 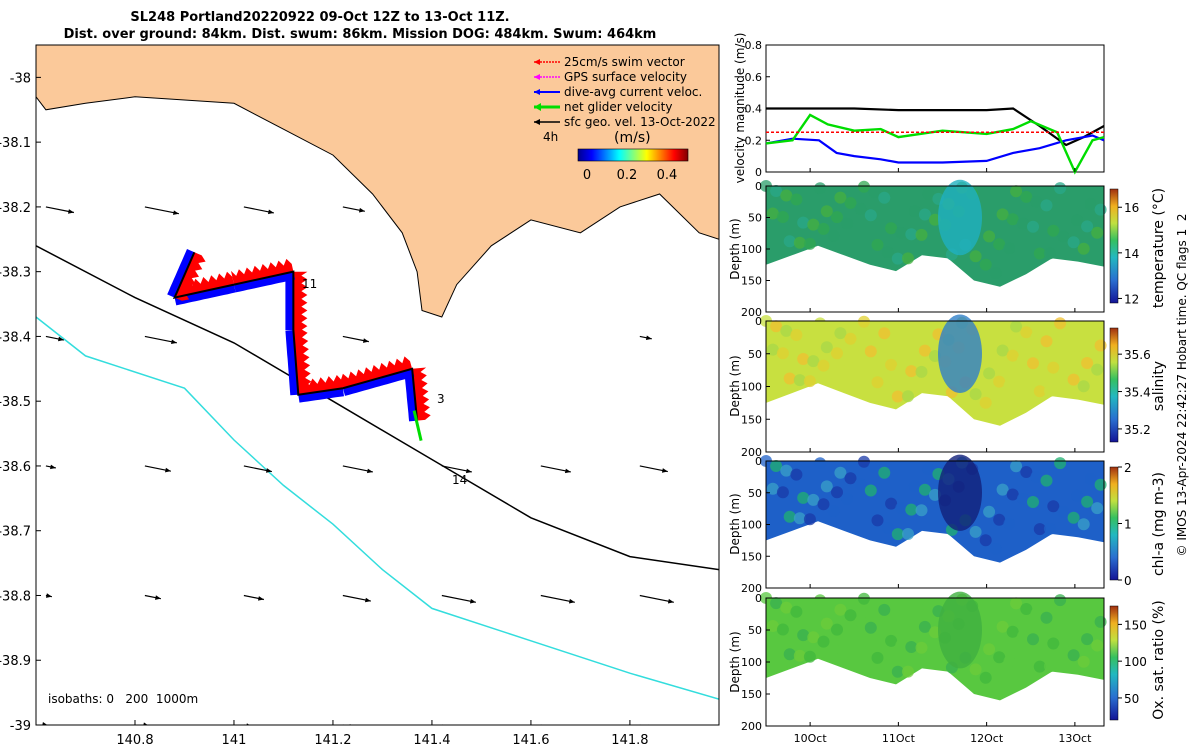 I want to click on temperature-colorbar-label: temperature (°C), so click(x=1159, y=248).